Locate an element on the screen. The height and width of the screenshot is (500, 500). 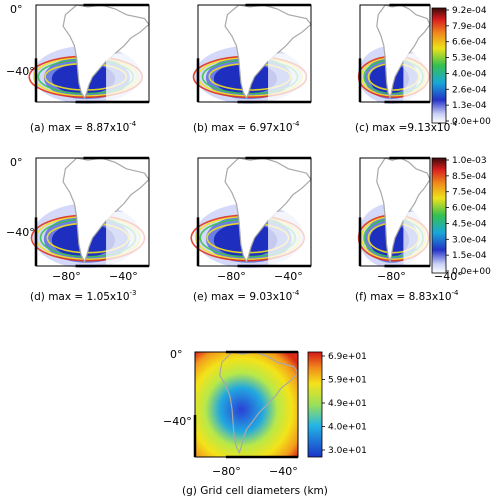
colorbar-tick-label: 3.0e-04 is located at coordinates (469, 240).